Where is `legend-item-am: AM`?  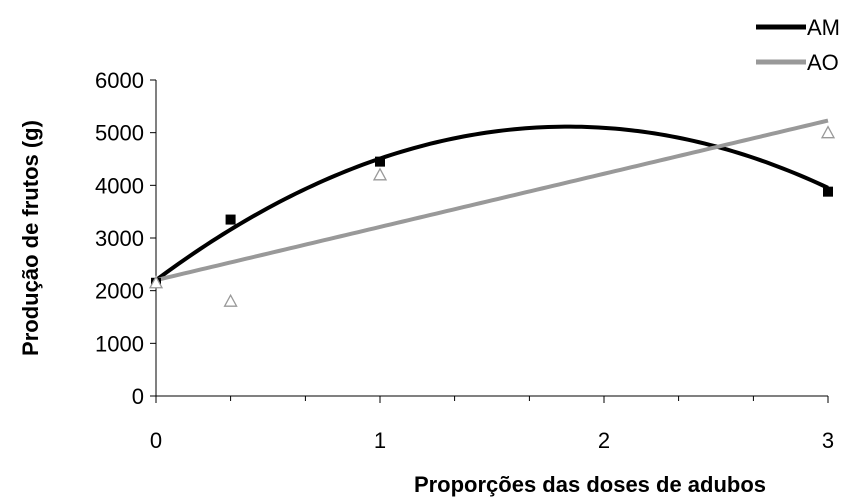
legend-item-am: AM is located at coordinates (798, 27).